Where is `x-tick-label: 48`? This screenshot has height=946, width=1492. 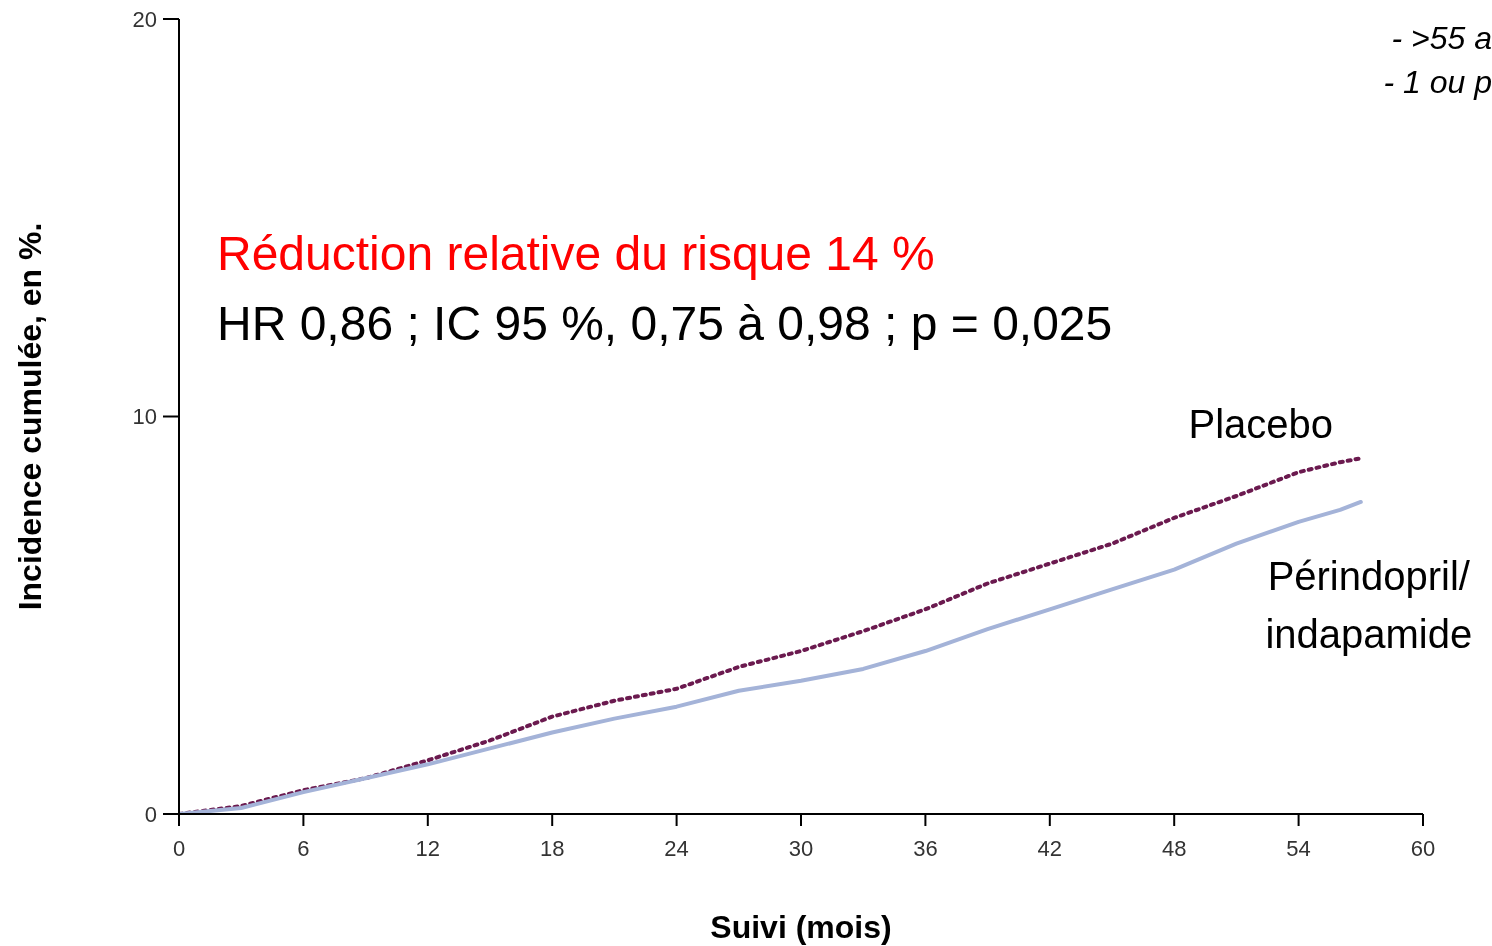
x-tick-label: 48 is located at coordinates (1174, 848).